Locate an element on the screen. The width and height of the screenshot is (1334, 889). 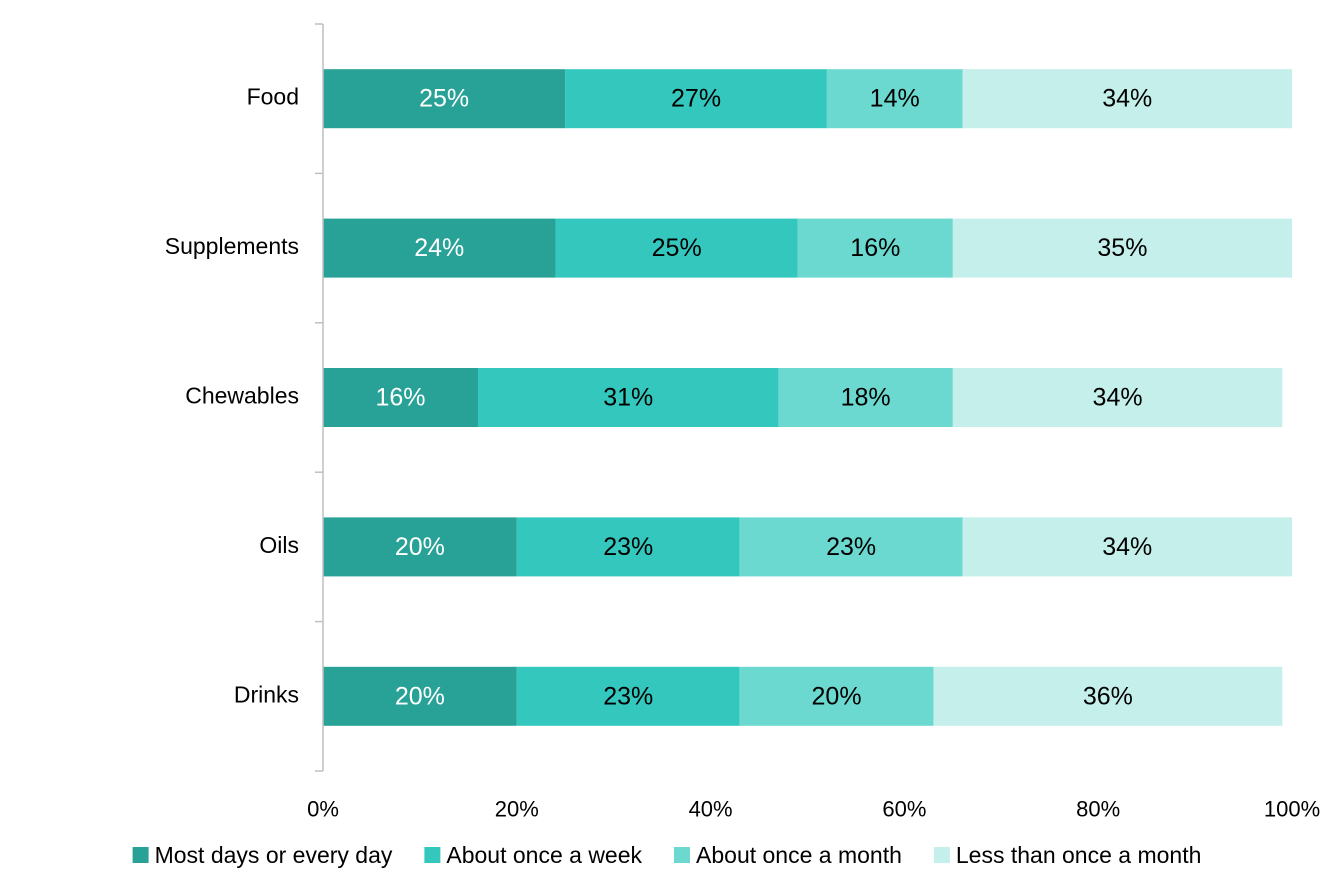
legend-item-less-than-once-a-month: Less than once a month is located at coordinates (1067, 855).